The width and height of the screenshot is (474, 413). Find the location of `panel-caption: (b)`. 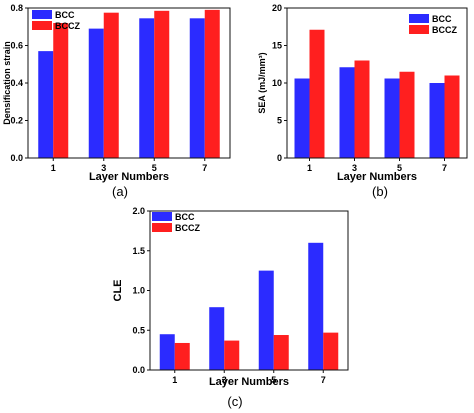

panel-caption: (b) is located at coordinates (380, 191).